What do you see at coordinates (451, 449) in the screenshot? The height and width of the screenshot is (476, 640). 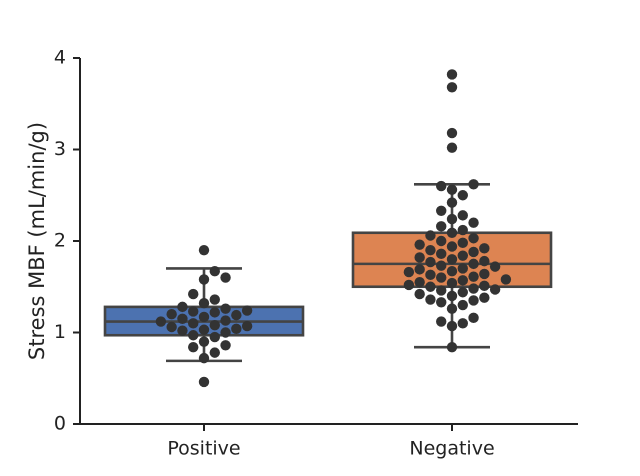 I see `x-tick-label: Negative` at bounding box center [451, 449].